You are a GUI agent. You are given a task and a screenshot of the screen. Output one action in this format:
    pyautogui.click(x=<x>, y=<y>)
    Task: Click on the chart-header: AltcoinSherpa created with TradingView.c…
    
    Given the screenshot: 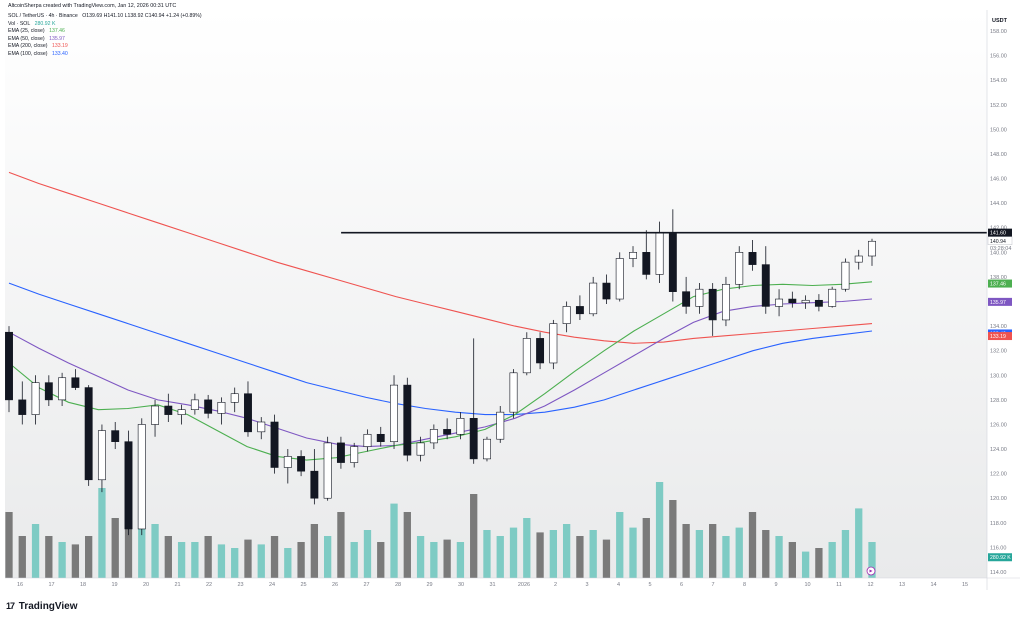 What is the action you would take?
    pyautogui.click(x=92, y=6)
    